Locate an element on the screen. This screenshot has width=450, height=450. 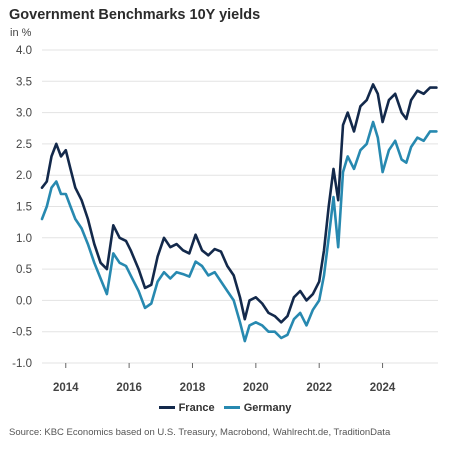
legend-item-france: France is located at coordinates (186, 407).